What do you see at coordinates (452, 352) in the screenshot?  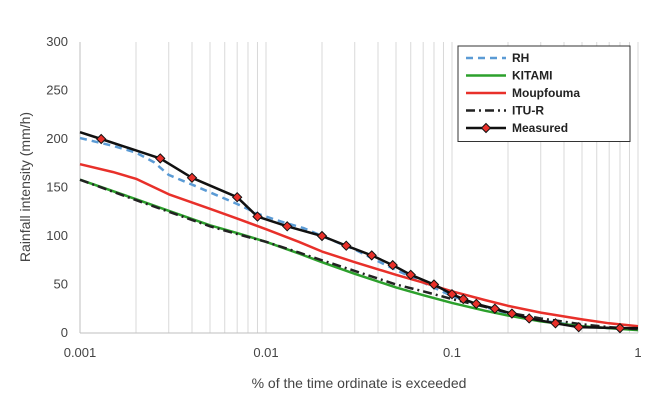 I see `x-tick-label: 0.1` at bounding box center [452, 352].